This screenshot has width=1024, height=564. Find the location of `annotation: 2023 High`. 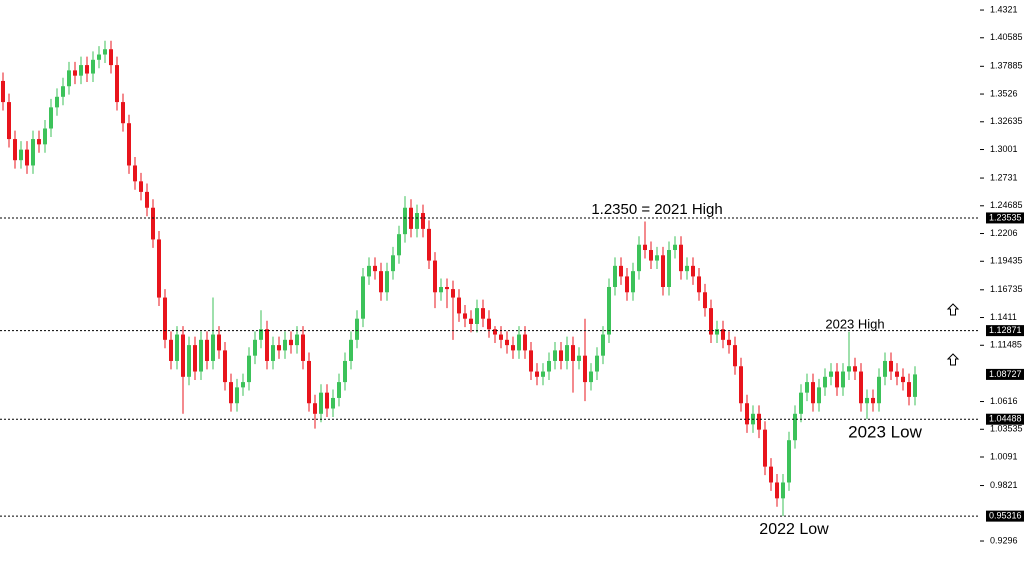

annotation: 2023 High is located at coordinates (854, 323).